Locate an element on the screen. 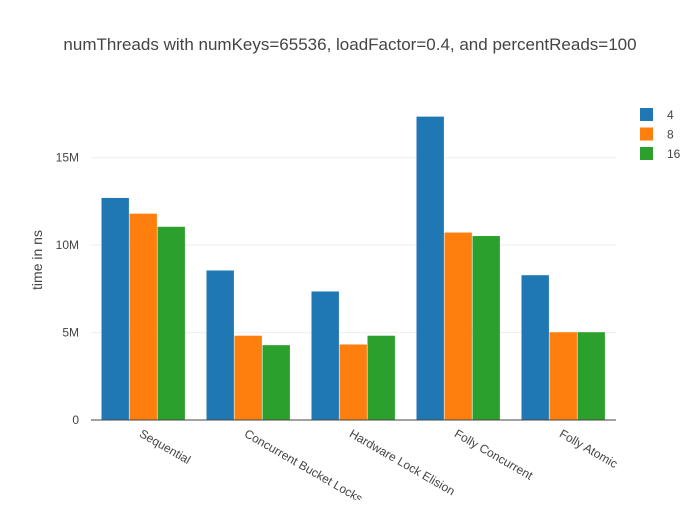 Image resolution: width=700 pixels, height=505 pixels. y-tick-label: 15M is located at coordinates (67, 158).